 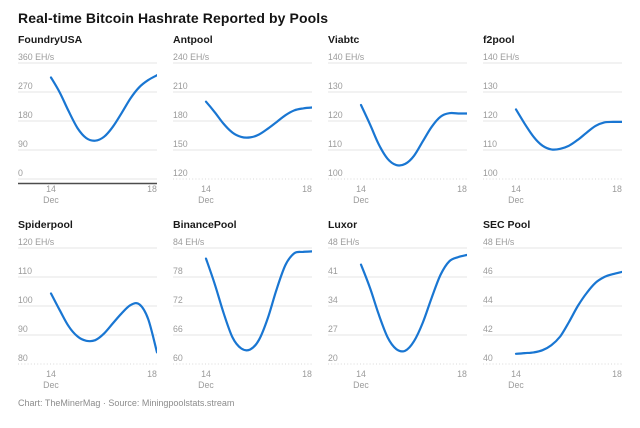 I want to click on chart-panel-spiderpool: Spiderpool 120 EH/s 110 100 90 80 14 Dec 18, so click(x=87, y=306).